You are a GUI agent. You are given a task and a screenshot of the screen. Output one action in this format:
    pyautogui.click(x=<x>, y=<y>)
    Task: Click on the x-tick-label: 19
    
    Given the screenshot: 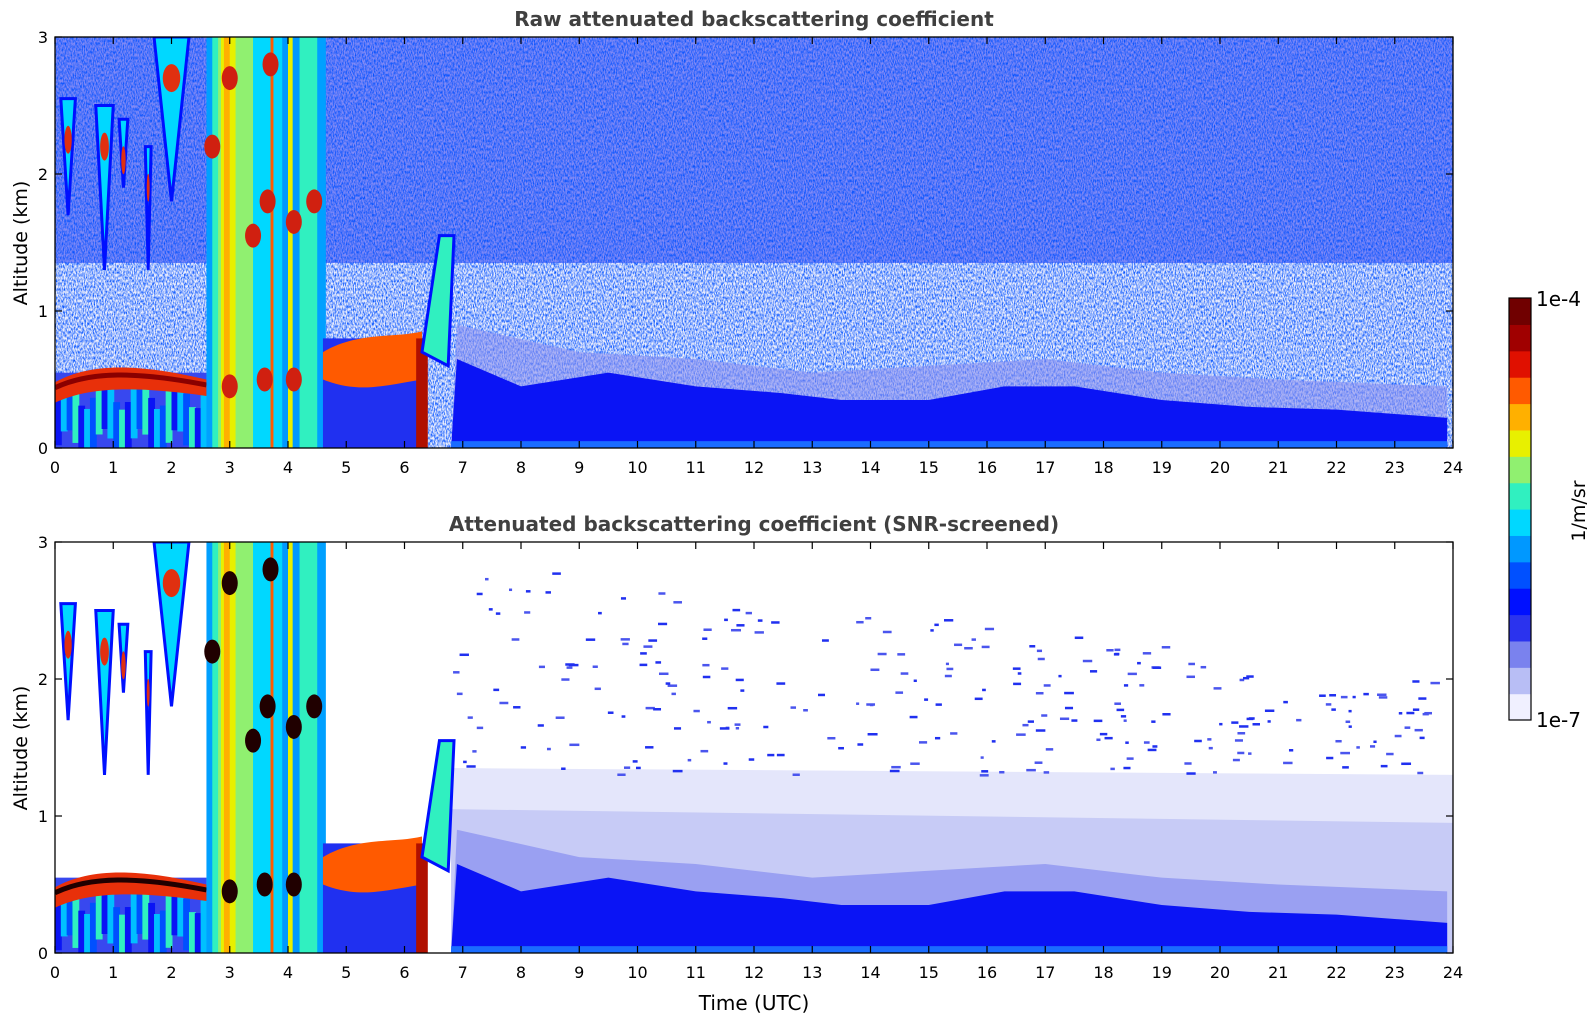 What is the action you would take?
    pyautogui.click(x=1162, y=467)
    